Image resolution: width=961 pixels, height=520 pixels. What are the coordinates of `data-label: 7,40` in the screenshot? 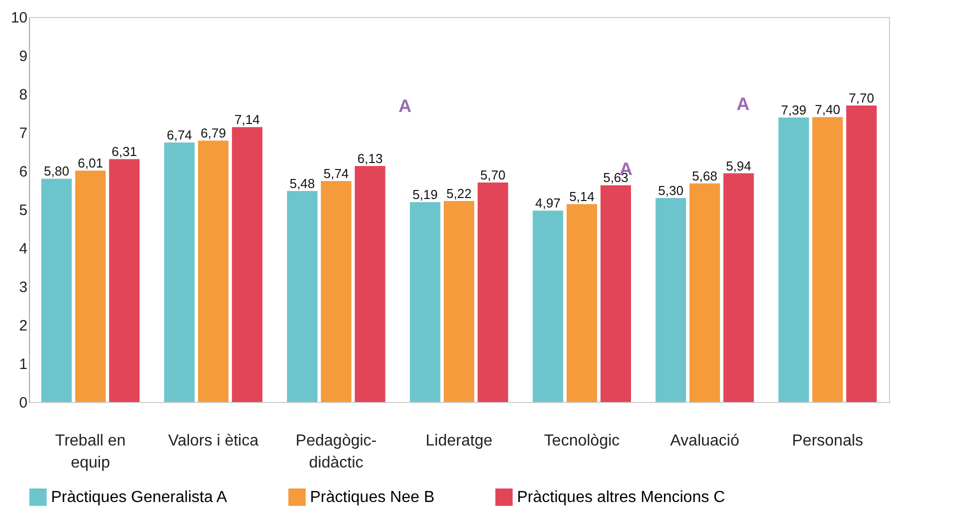 It's located at (827, 110).